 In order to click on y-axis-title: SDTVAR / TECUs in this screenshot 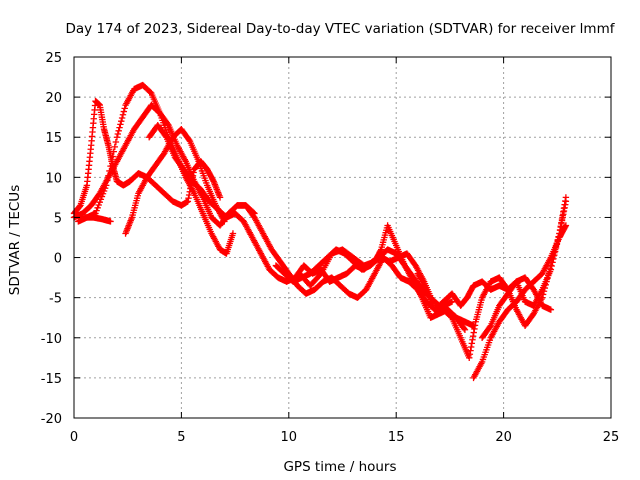, I will do `click(15, 240)`.